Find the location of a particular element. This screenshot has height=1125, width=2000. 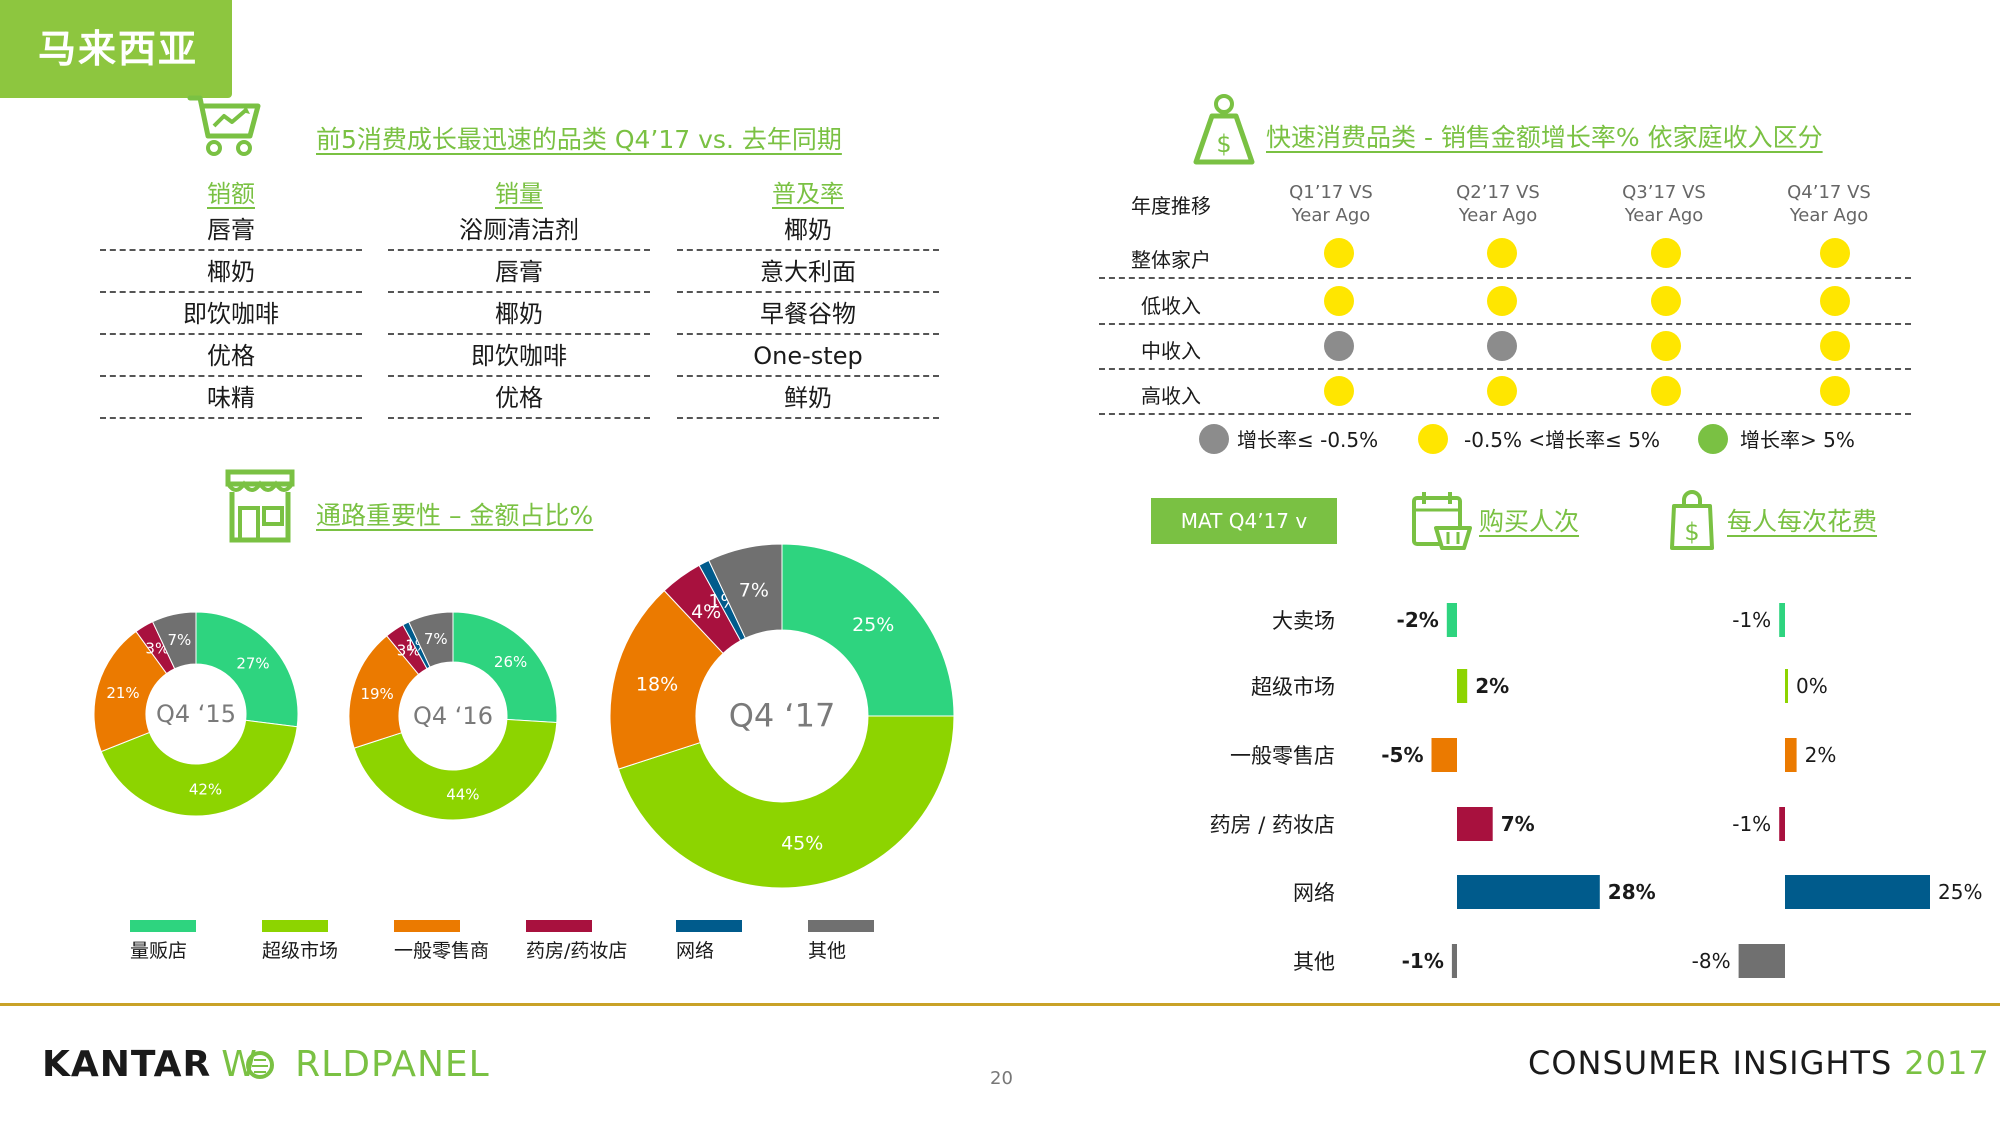

donut-slice-label: 27% is located at coordinates (252, 664).